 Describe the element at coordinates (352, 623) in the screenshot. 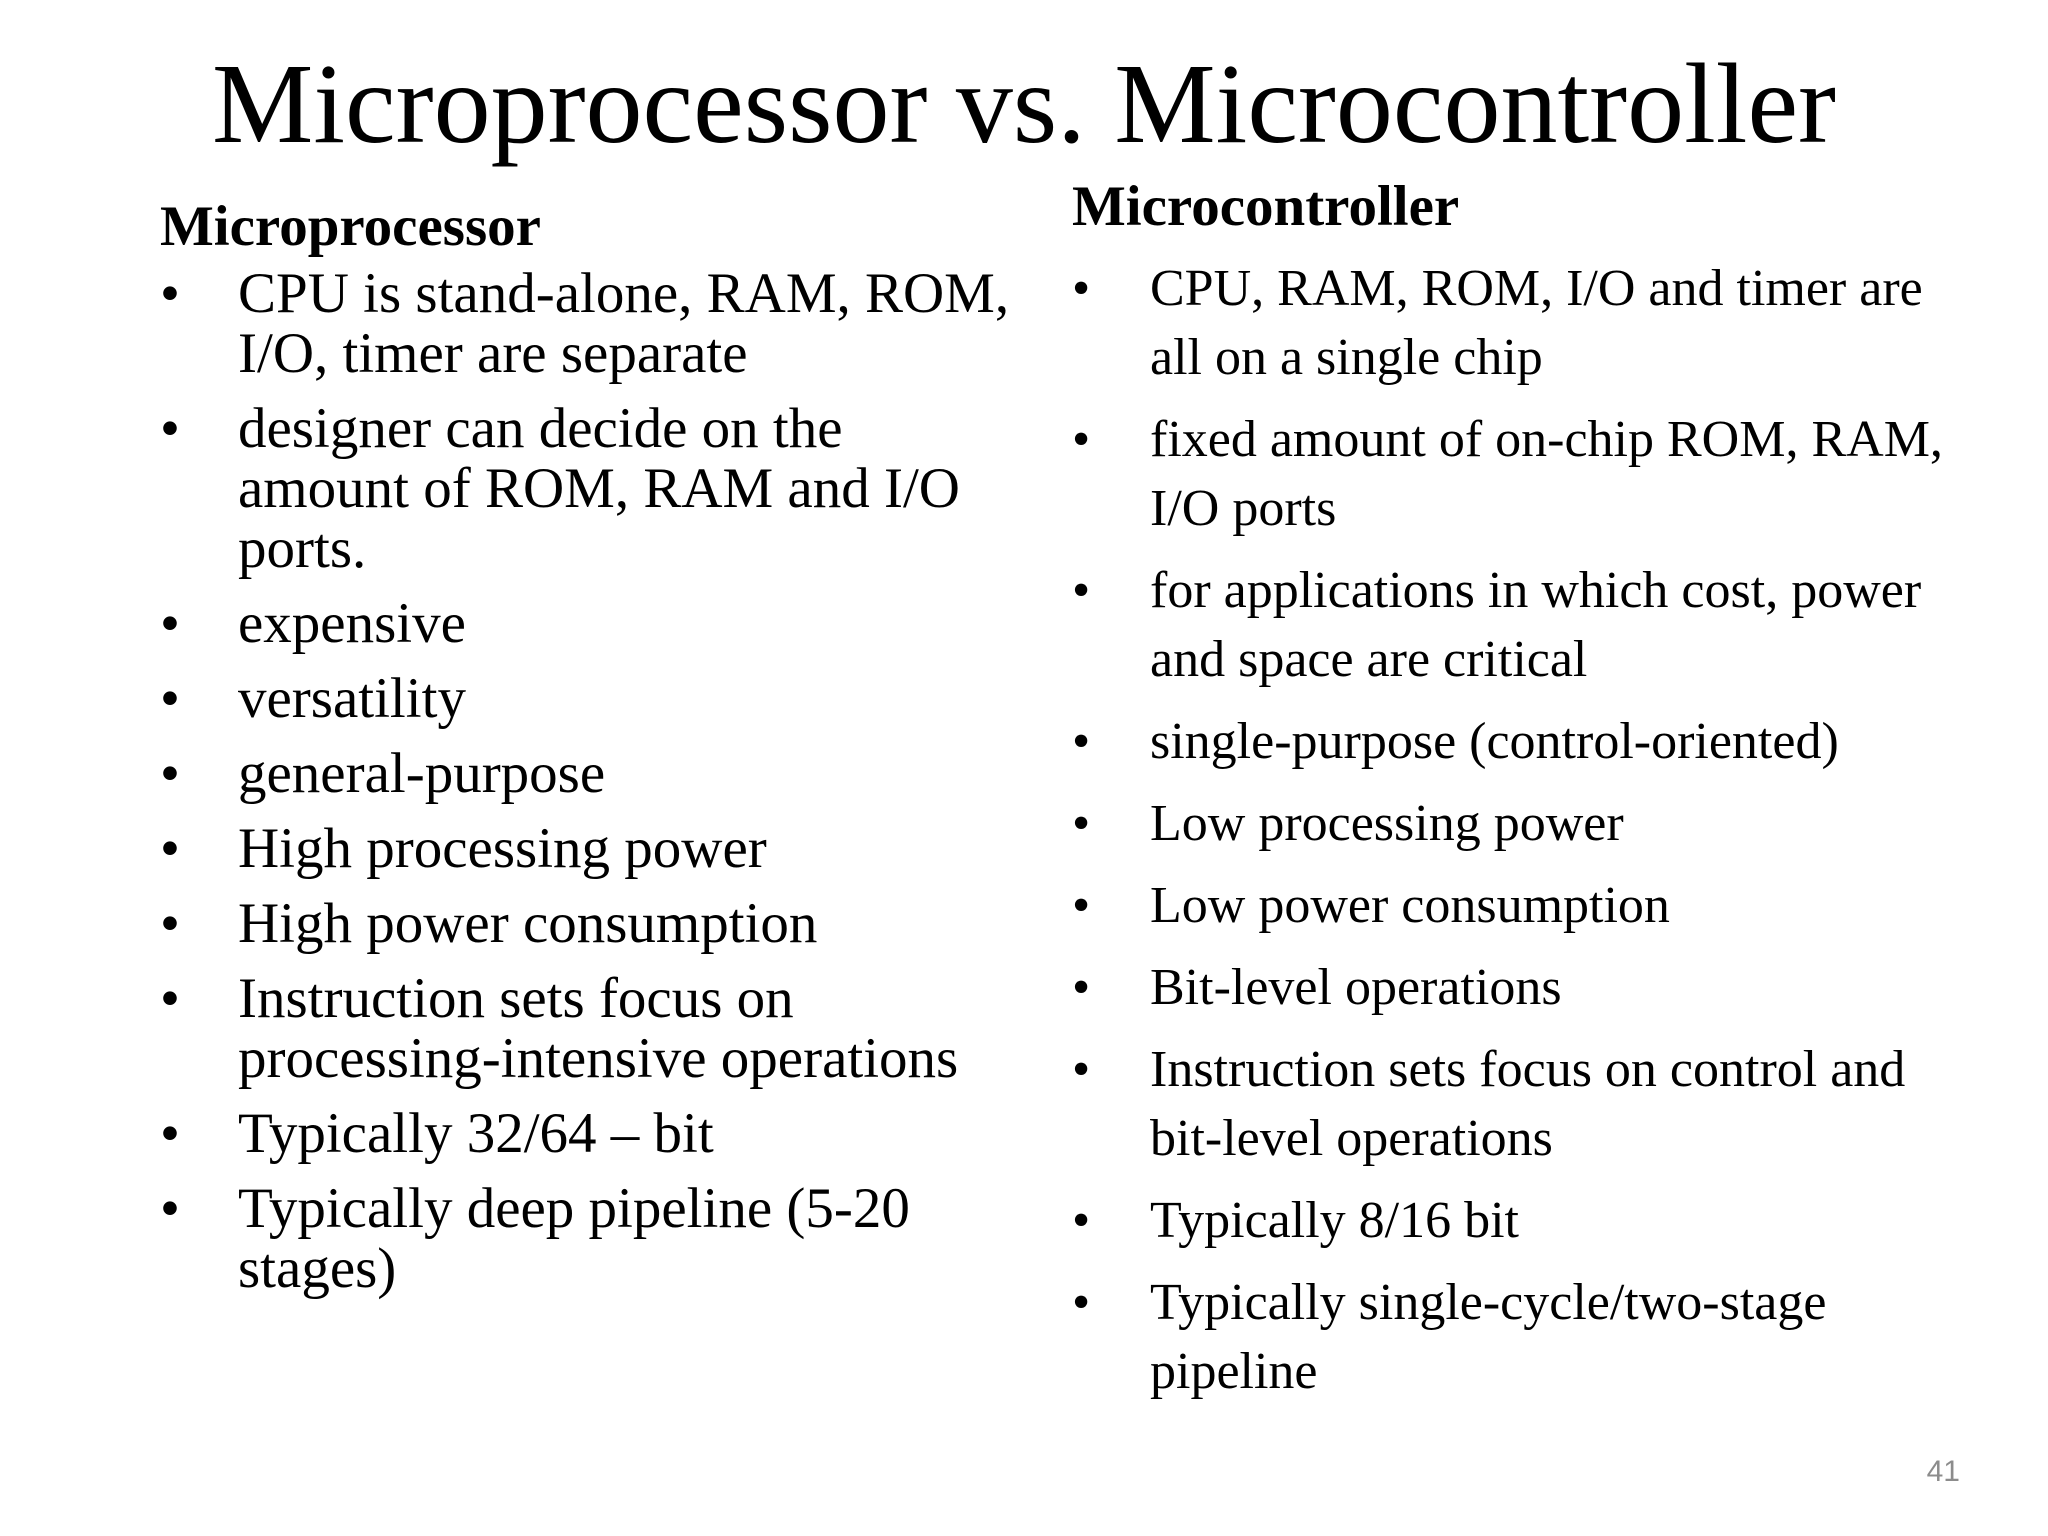

I see `list-item-text: expensive` at that location.